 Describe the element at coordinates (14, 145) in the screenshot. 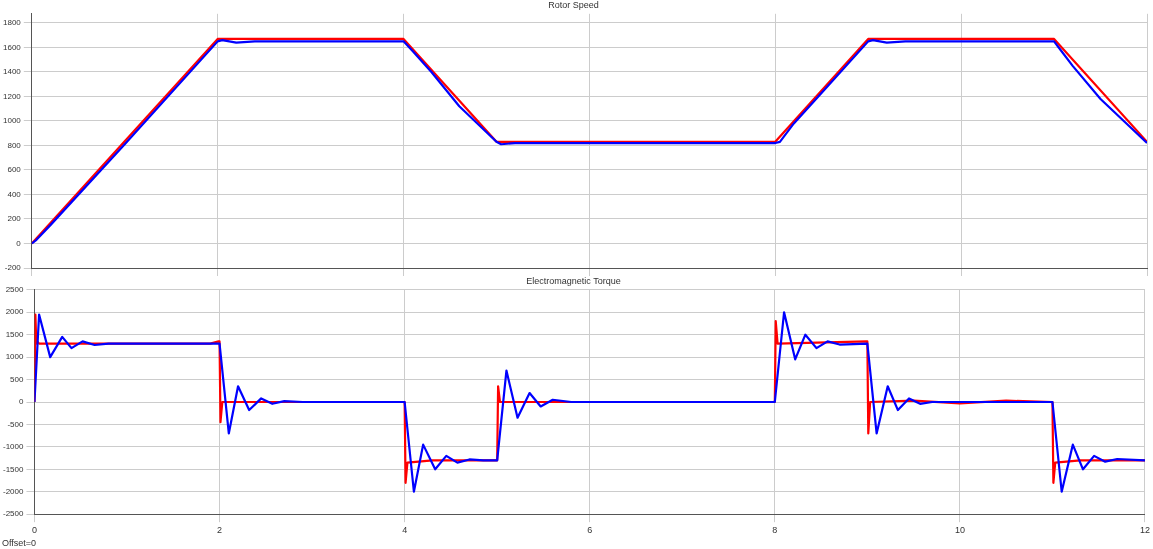

I see `y-tick-label: 800` at that location.